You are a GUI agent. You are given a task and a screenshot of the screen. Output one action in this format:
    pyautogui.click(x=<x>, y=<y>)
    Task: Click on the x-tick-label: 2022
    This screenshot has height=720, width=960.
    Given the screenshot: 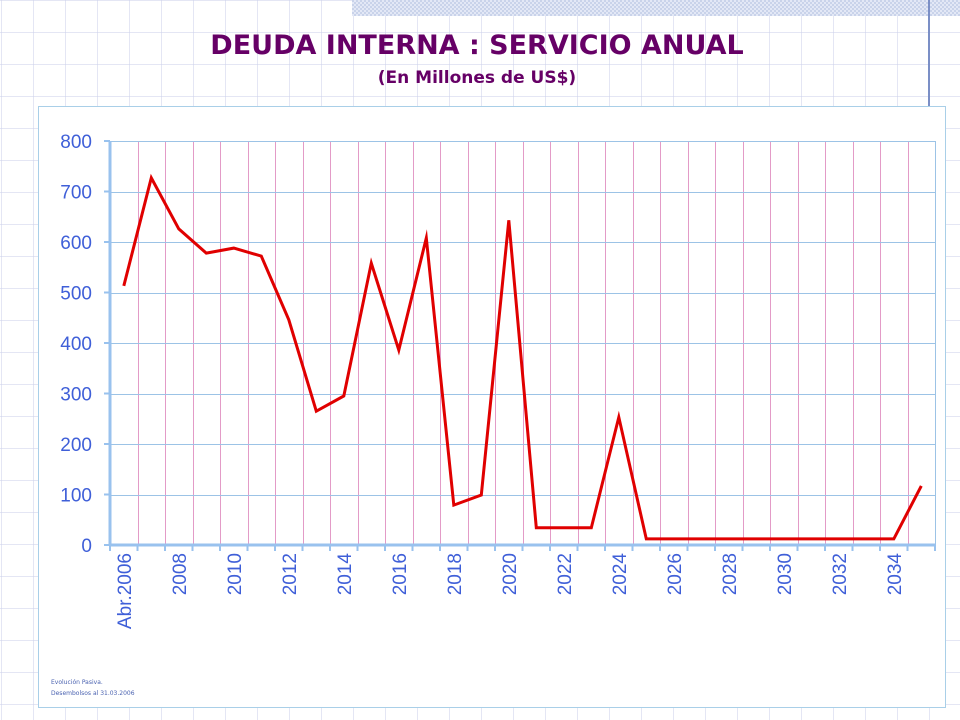 What is the action you would take?
    pyautogui.click(x=565, y=574)
    